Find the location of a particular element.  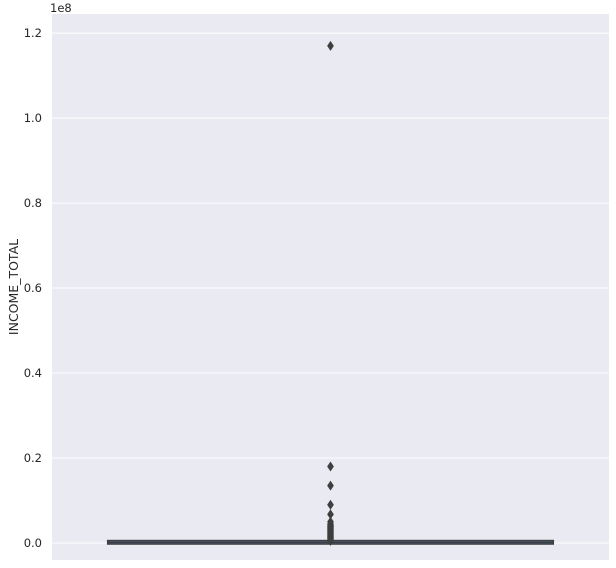

y-tick-label: 1.0 is located at coordinates (33, 118).